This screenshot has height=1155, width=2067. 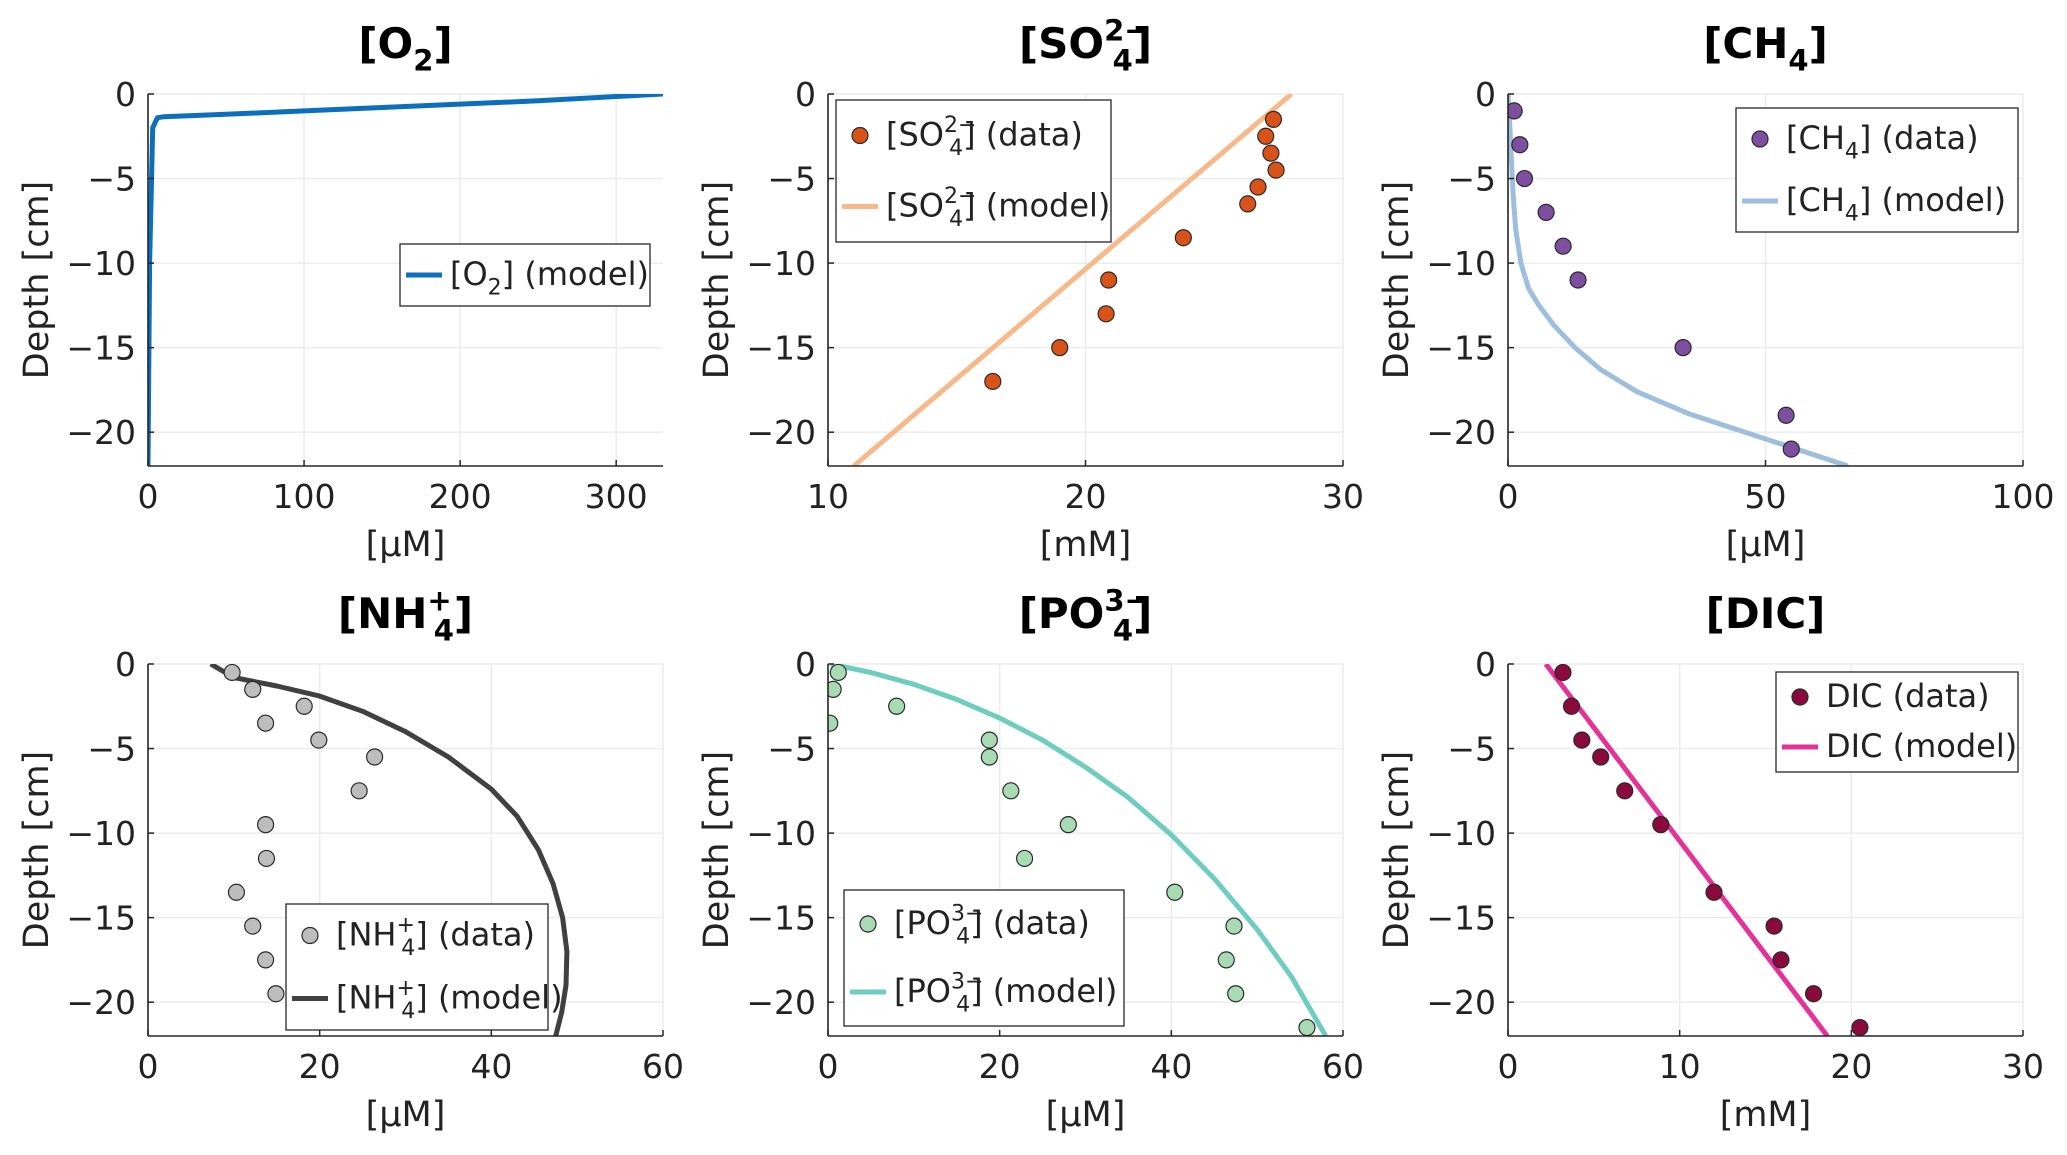 I want to click on svg-text: [CH4], so click(x=1765, y=48).